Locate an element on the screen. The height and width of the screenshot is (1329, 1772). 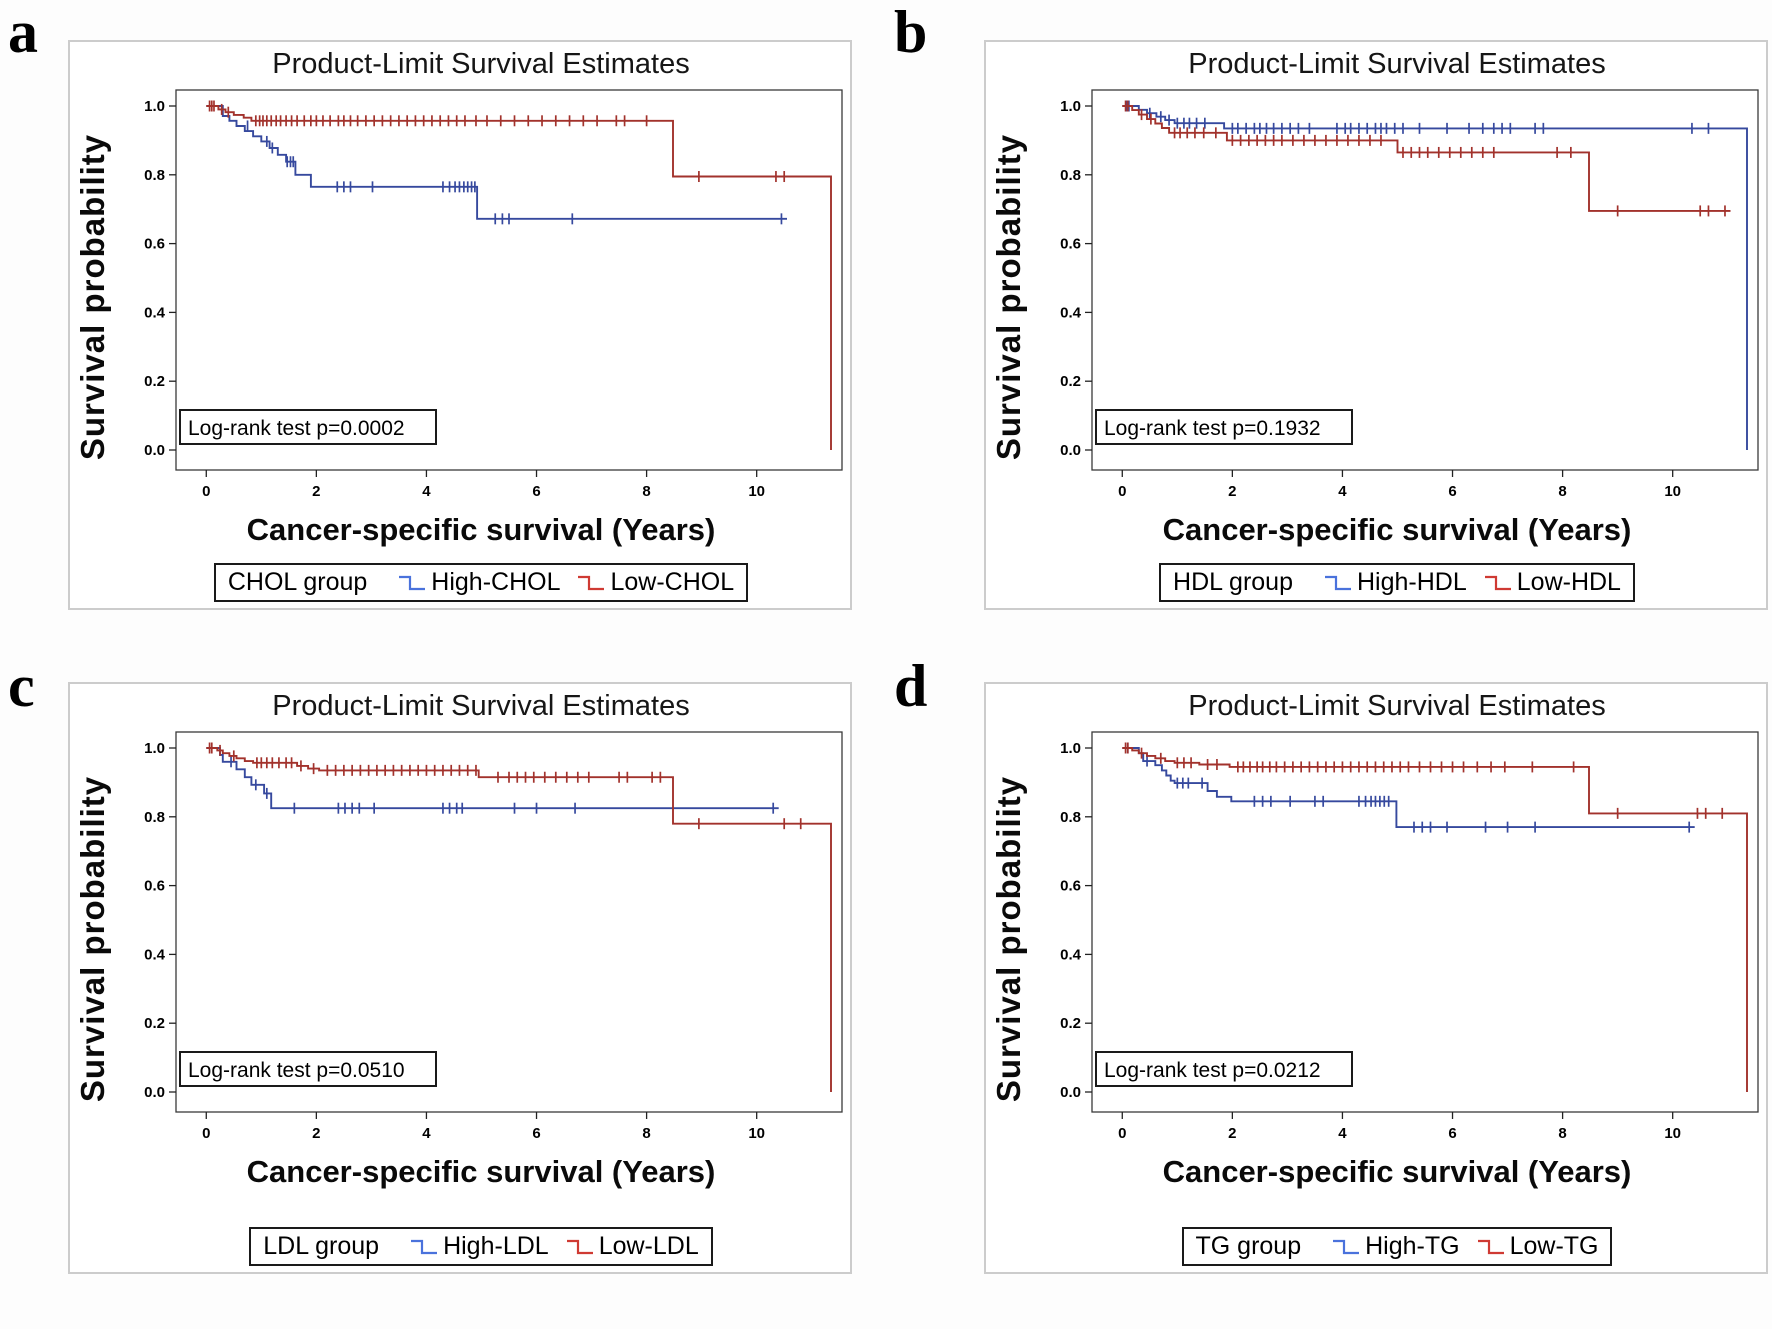
svg-text: Log-rank test p=0.0510 is located at coordinates (296, 1070).